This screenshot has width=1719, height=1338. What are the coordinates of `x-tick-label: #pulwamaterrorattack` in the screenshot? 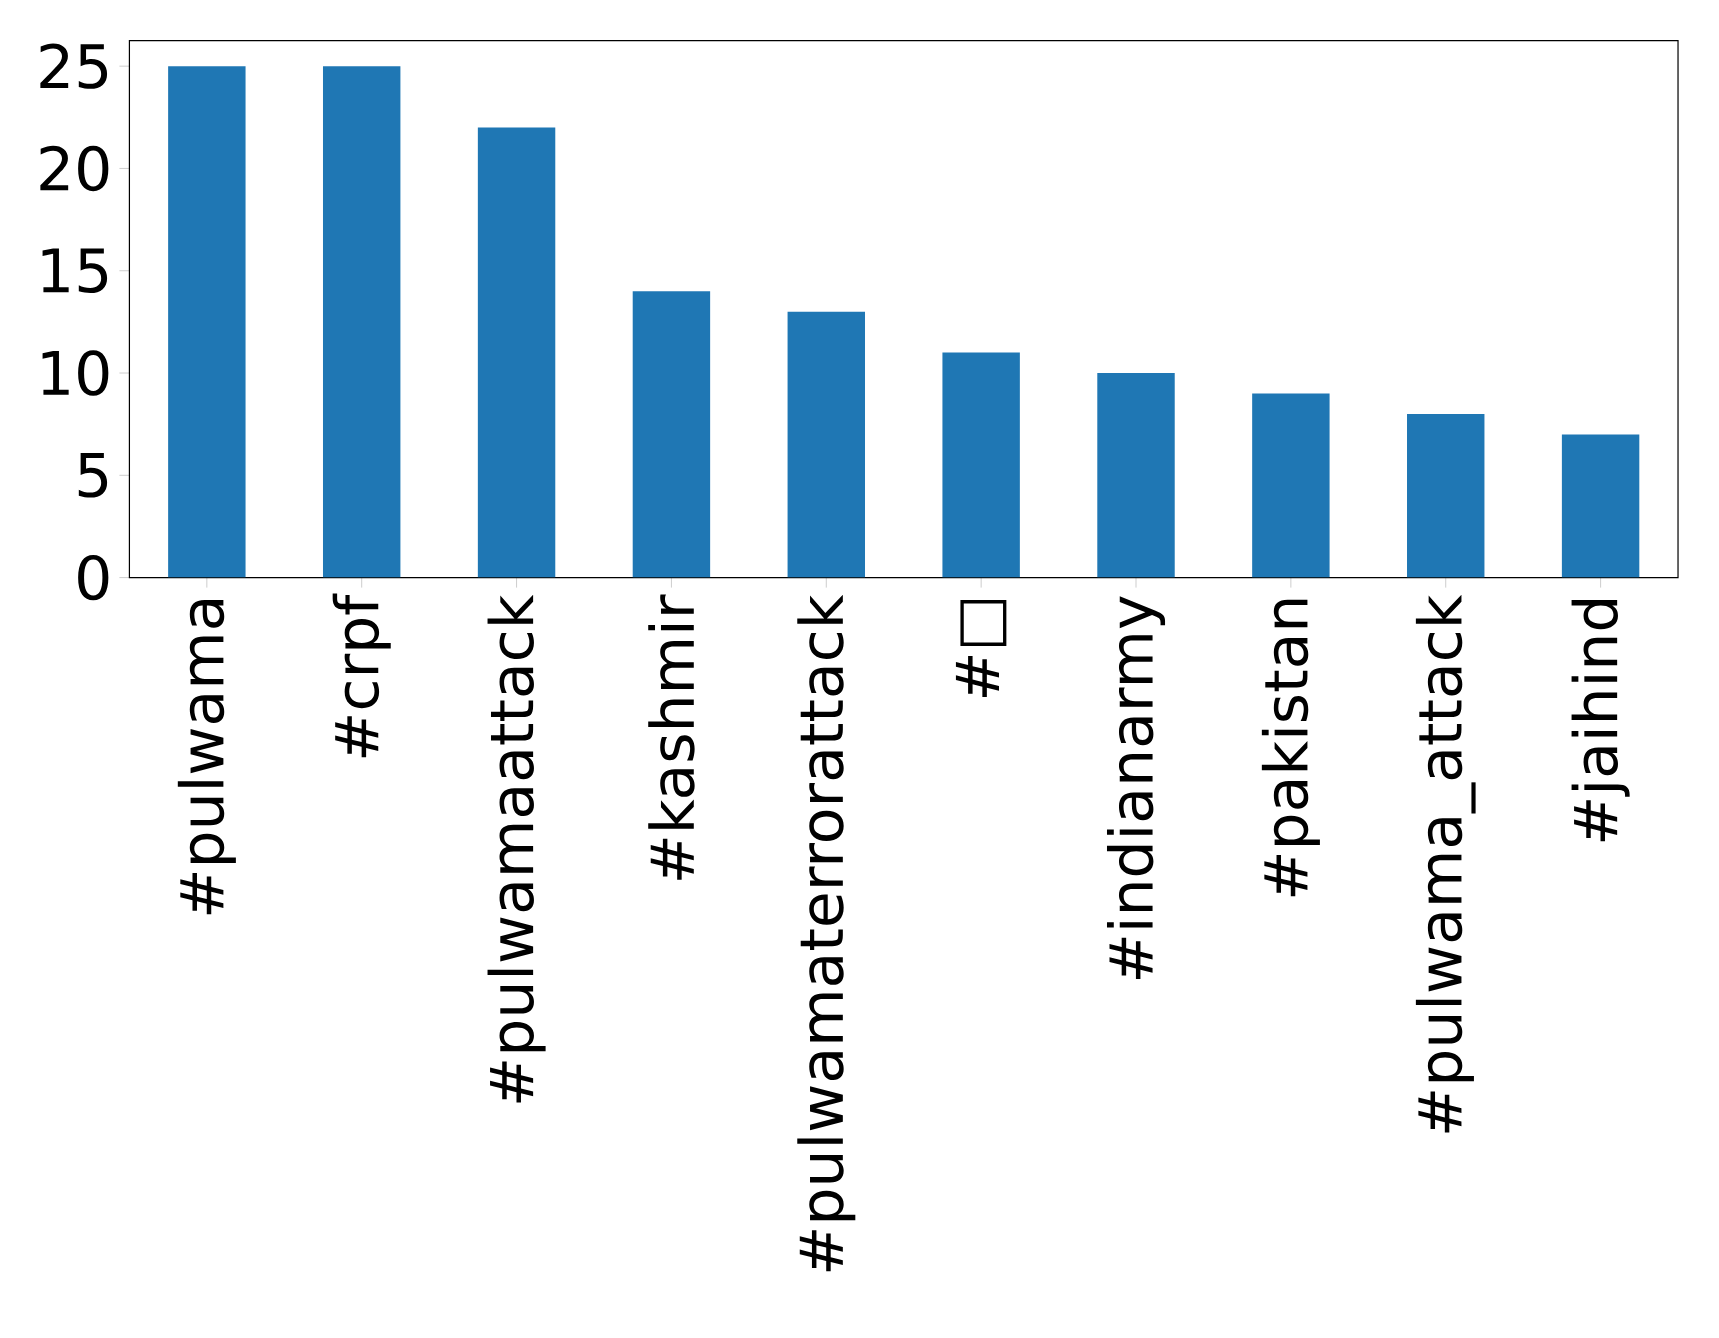 It's located at (826, 933).